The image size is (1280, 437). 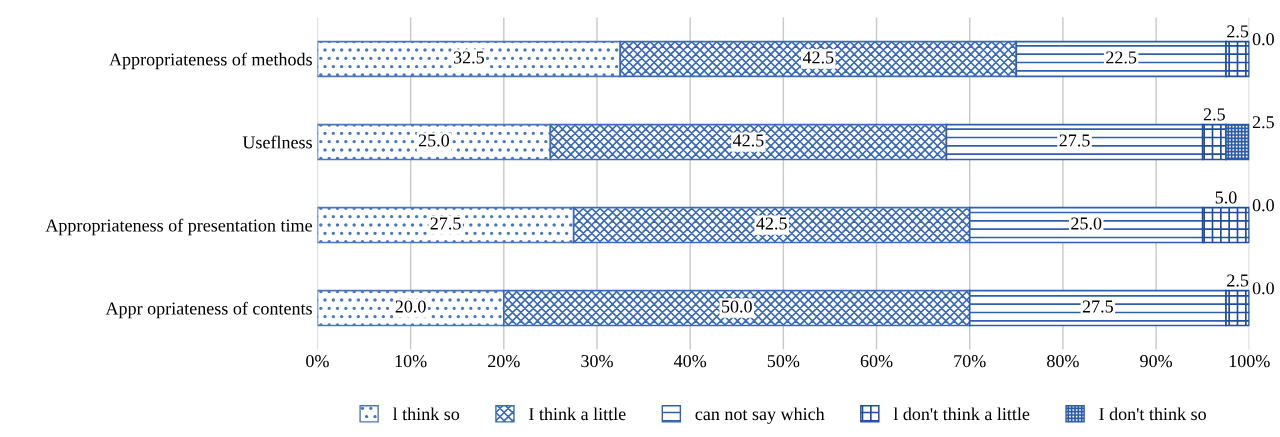 I want to click on y-tick-label: Appropriateness of presentation time, so click(x=178, y=227).